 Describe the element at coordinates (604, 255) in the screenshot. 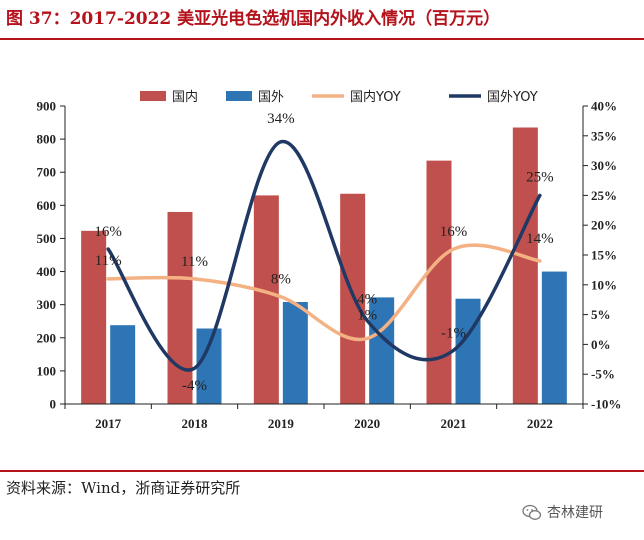

I see `y-right-tick-label: 15%` at that location.